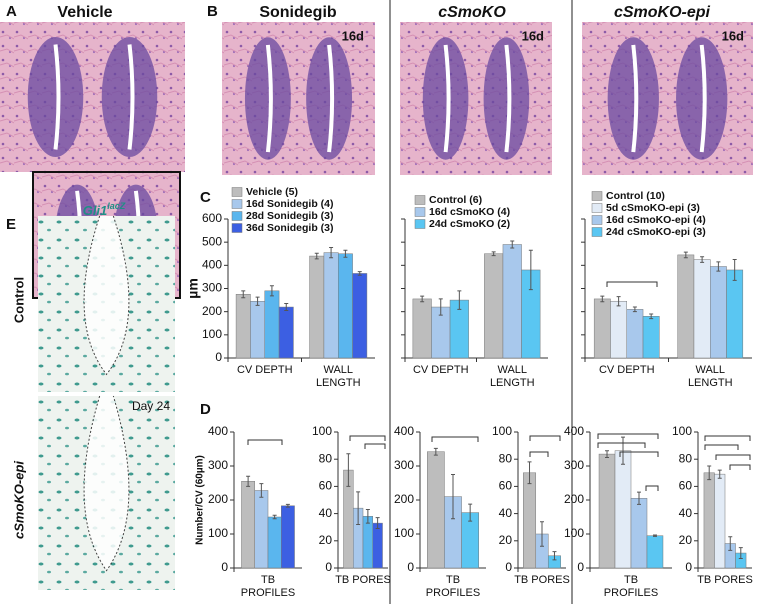  I want to click on panel-letter: C, so click(205, 197).